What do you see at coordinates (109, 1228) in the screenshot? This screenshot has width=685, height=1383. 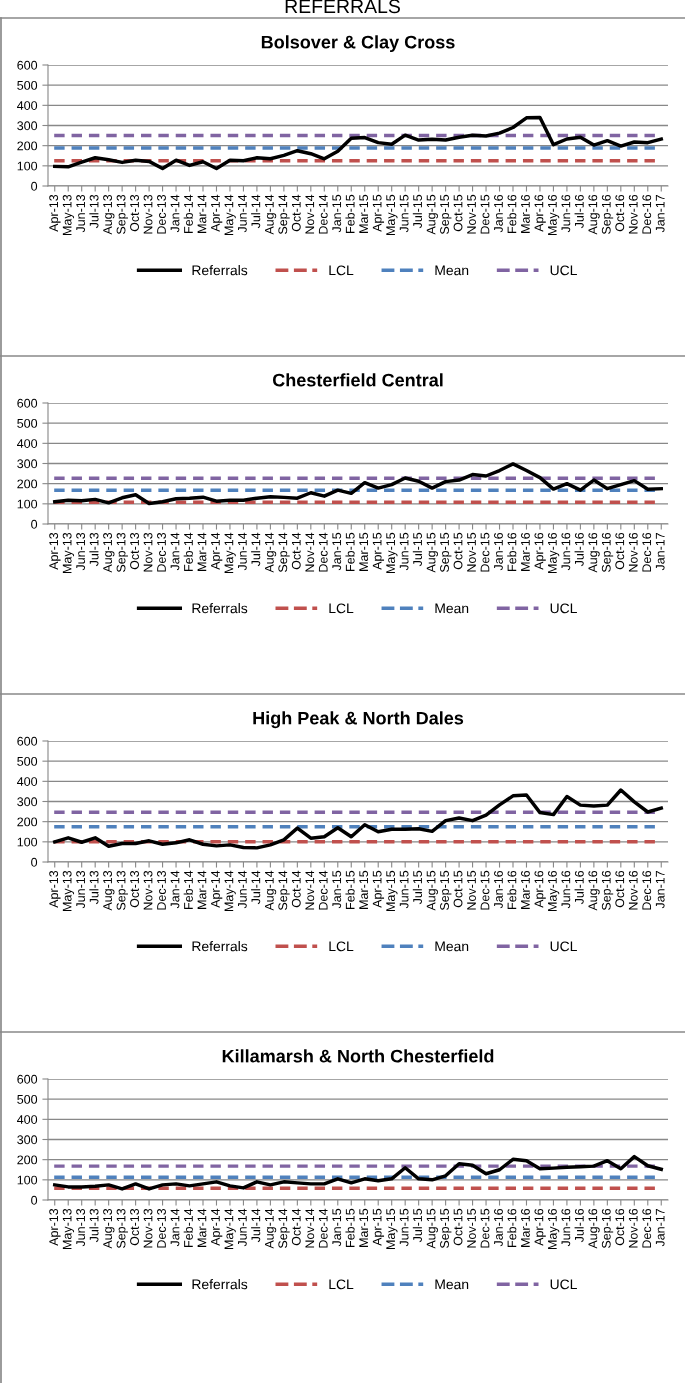 I see `x-tick-label: Aug-13` at bounding box center [109, 1228].